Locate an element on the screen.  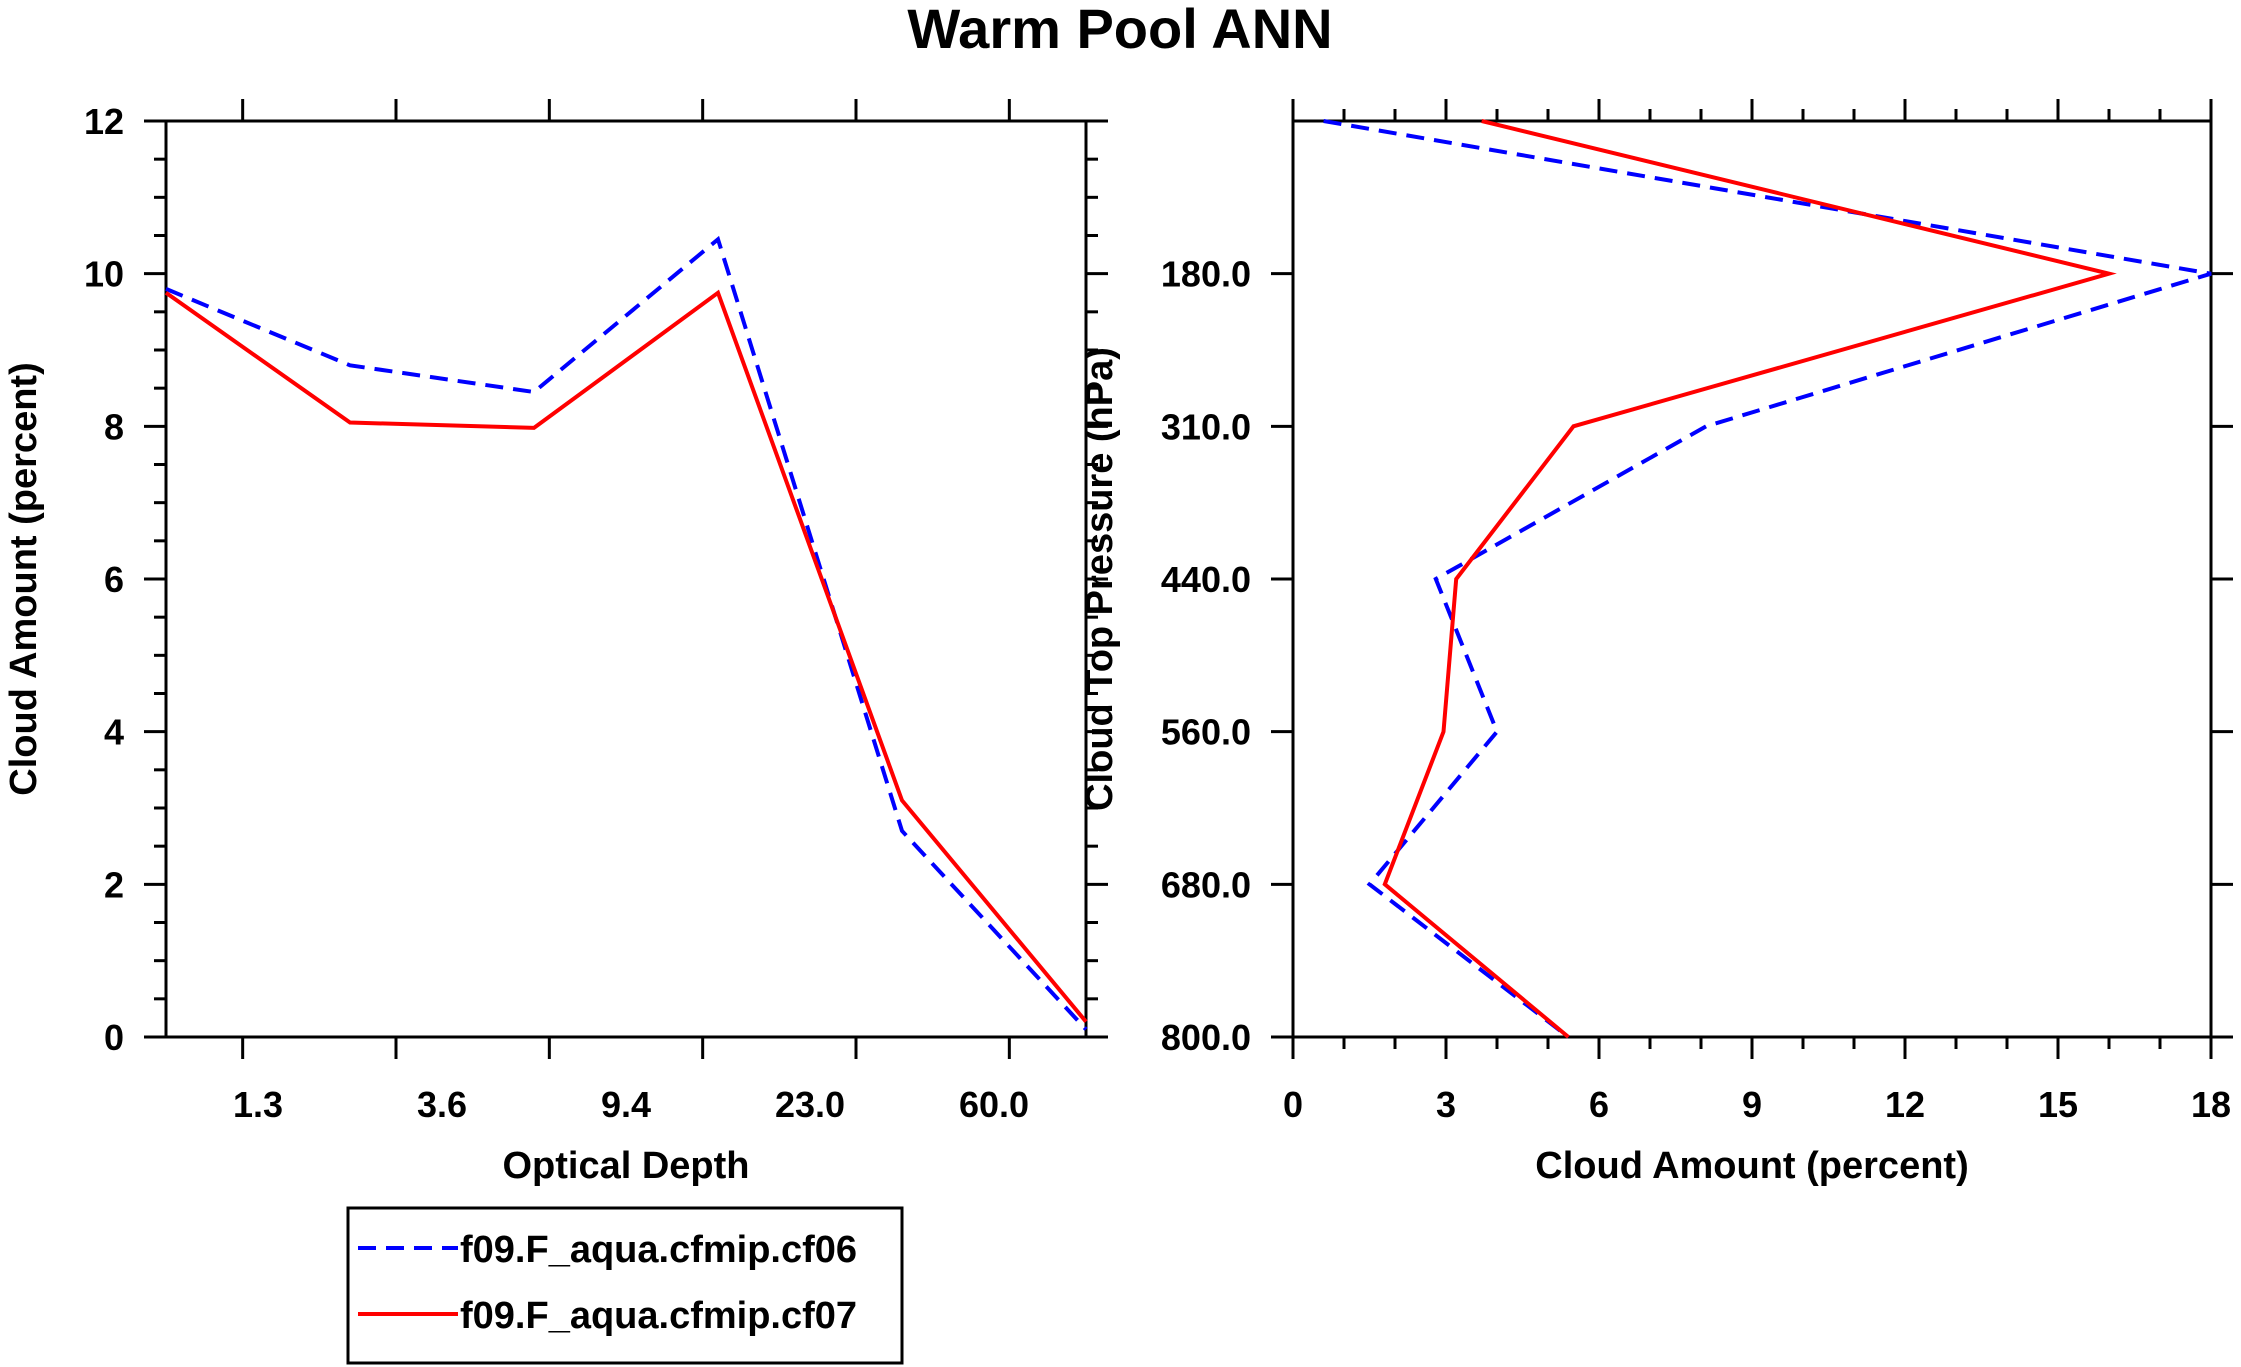
right-y-tick-label: 310.0 is located at coordinates (1206, 426).